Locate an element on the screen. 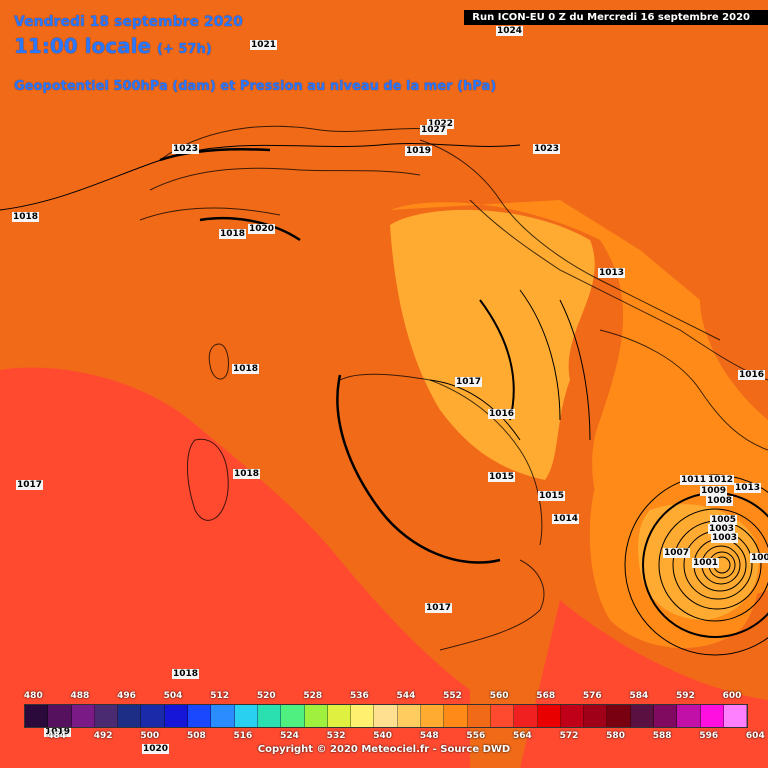 The width and height of the screenshot is (768, 768). legend-tick-upper: 568 is located at coordinates (546, 696).